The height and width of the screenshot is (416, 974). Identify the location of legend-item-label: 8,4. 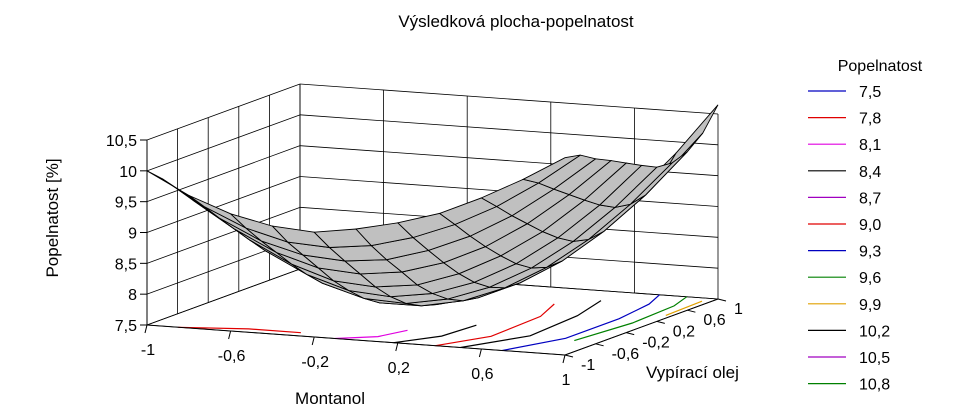
(870, 172).